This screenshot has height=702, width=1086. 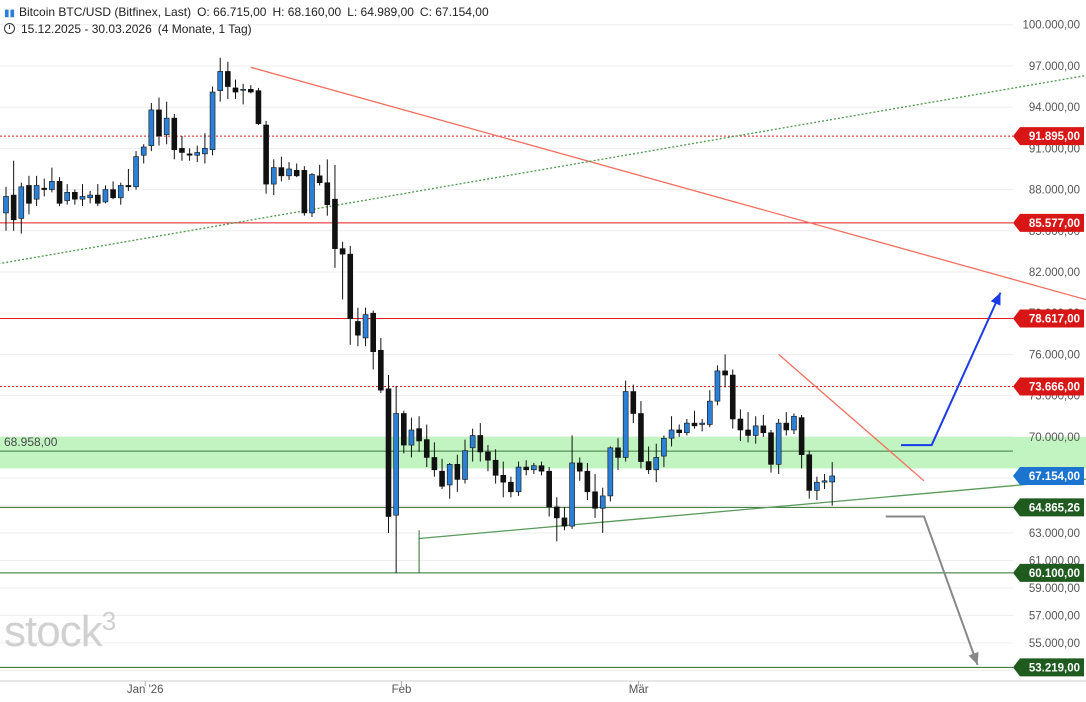 I want to click on y-tick-label: 57.000,00, so click(x=1054, y=616).